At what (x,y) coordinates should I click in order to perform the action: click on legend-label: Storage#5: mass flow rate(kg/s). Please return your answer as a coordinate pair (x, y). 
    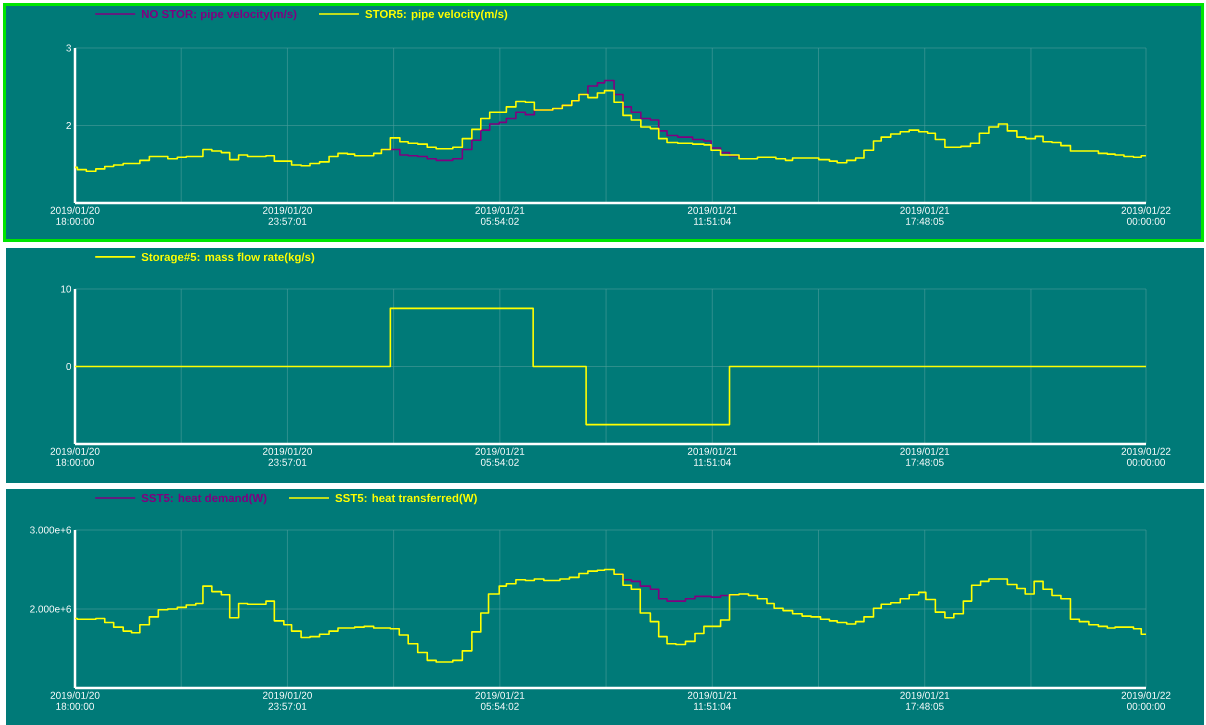
    Looking at the image, I should click on (228, 258).